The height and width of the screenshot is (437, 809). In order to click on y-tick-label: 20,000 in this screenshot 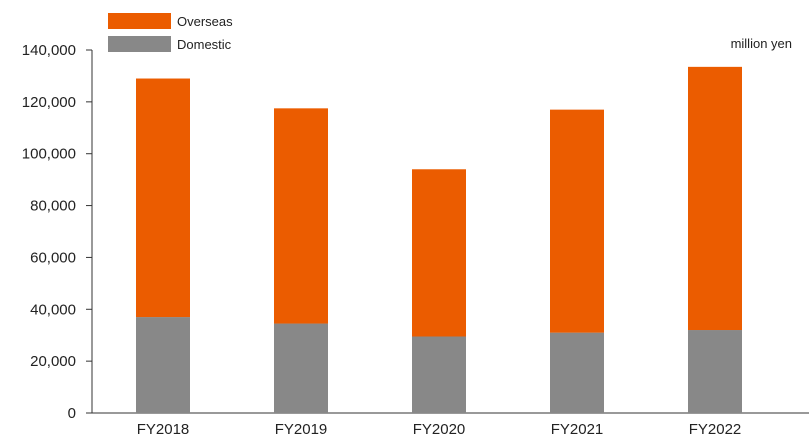, I will do `click(53, 361)`.